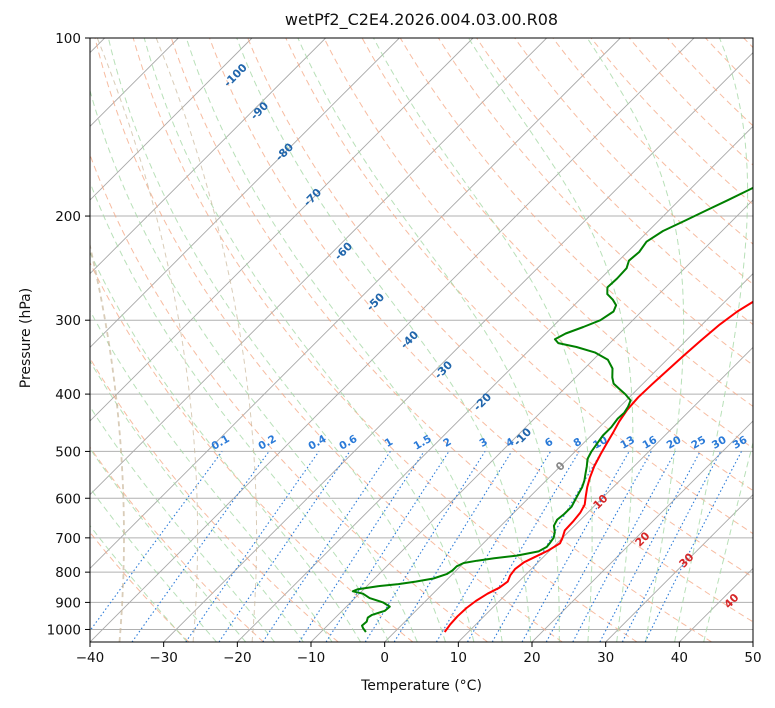  I want to click on x-tick-label: 0, so click(384, 658).